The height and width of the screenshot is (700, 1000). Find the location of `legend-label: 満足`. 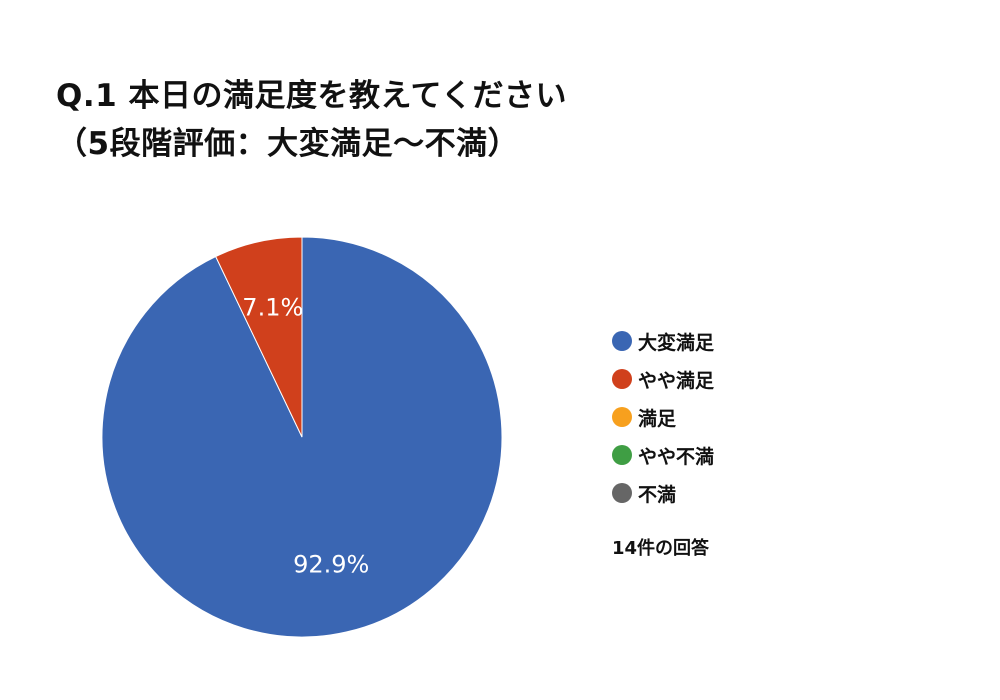

legend-label: 満足 is located at coordinates (657, 418).